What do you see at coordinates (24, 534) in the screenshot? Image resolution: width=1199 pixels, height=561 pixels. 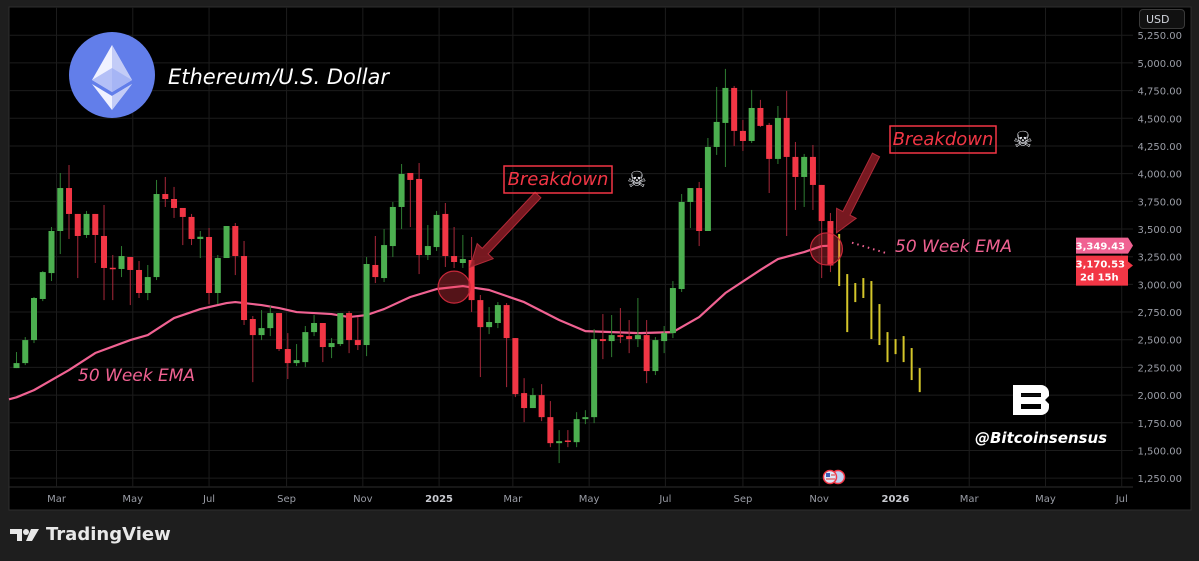 I see `tradingview-logo-icon` at bounding box center [24, 534].